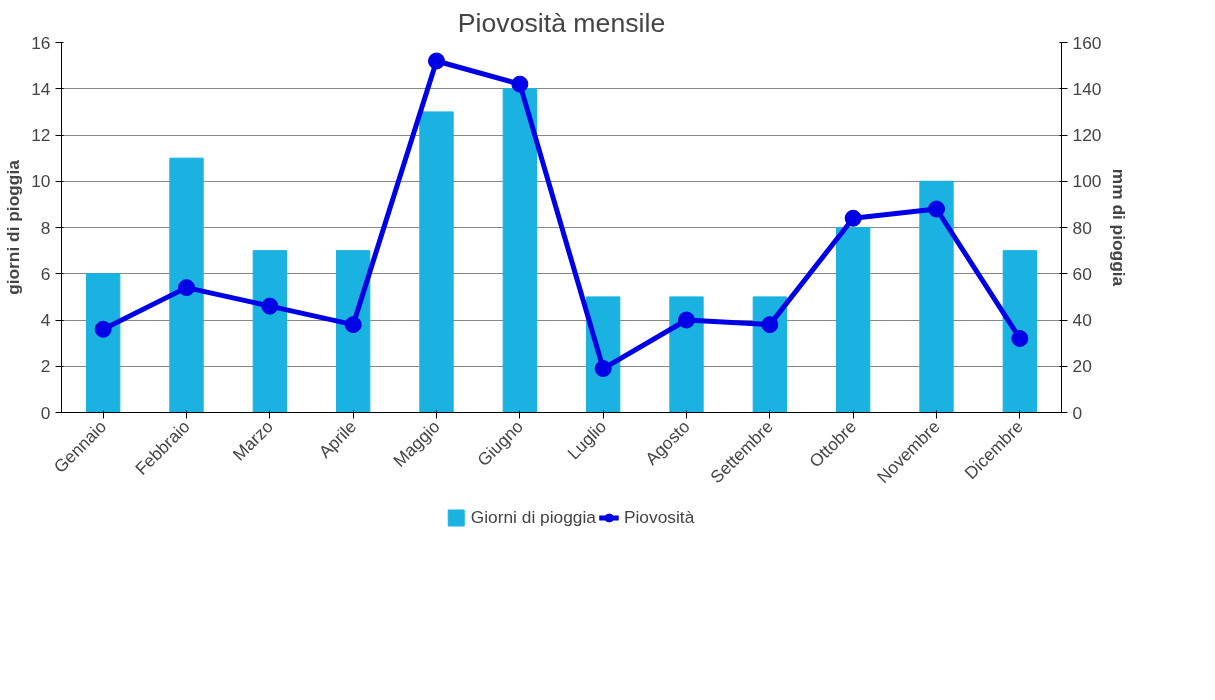 This screenshot has height=700, width=1215. What do you see at coordinates (1119, 227) in the screenshot?
I see `y2-axis-title: mm di pioggia` at bounding box center [1119, 227].